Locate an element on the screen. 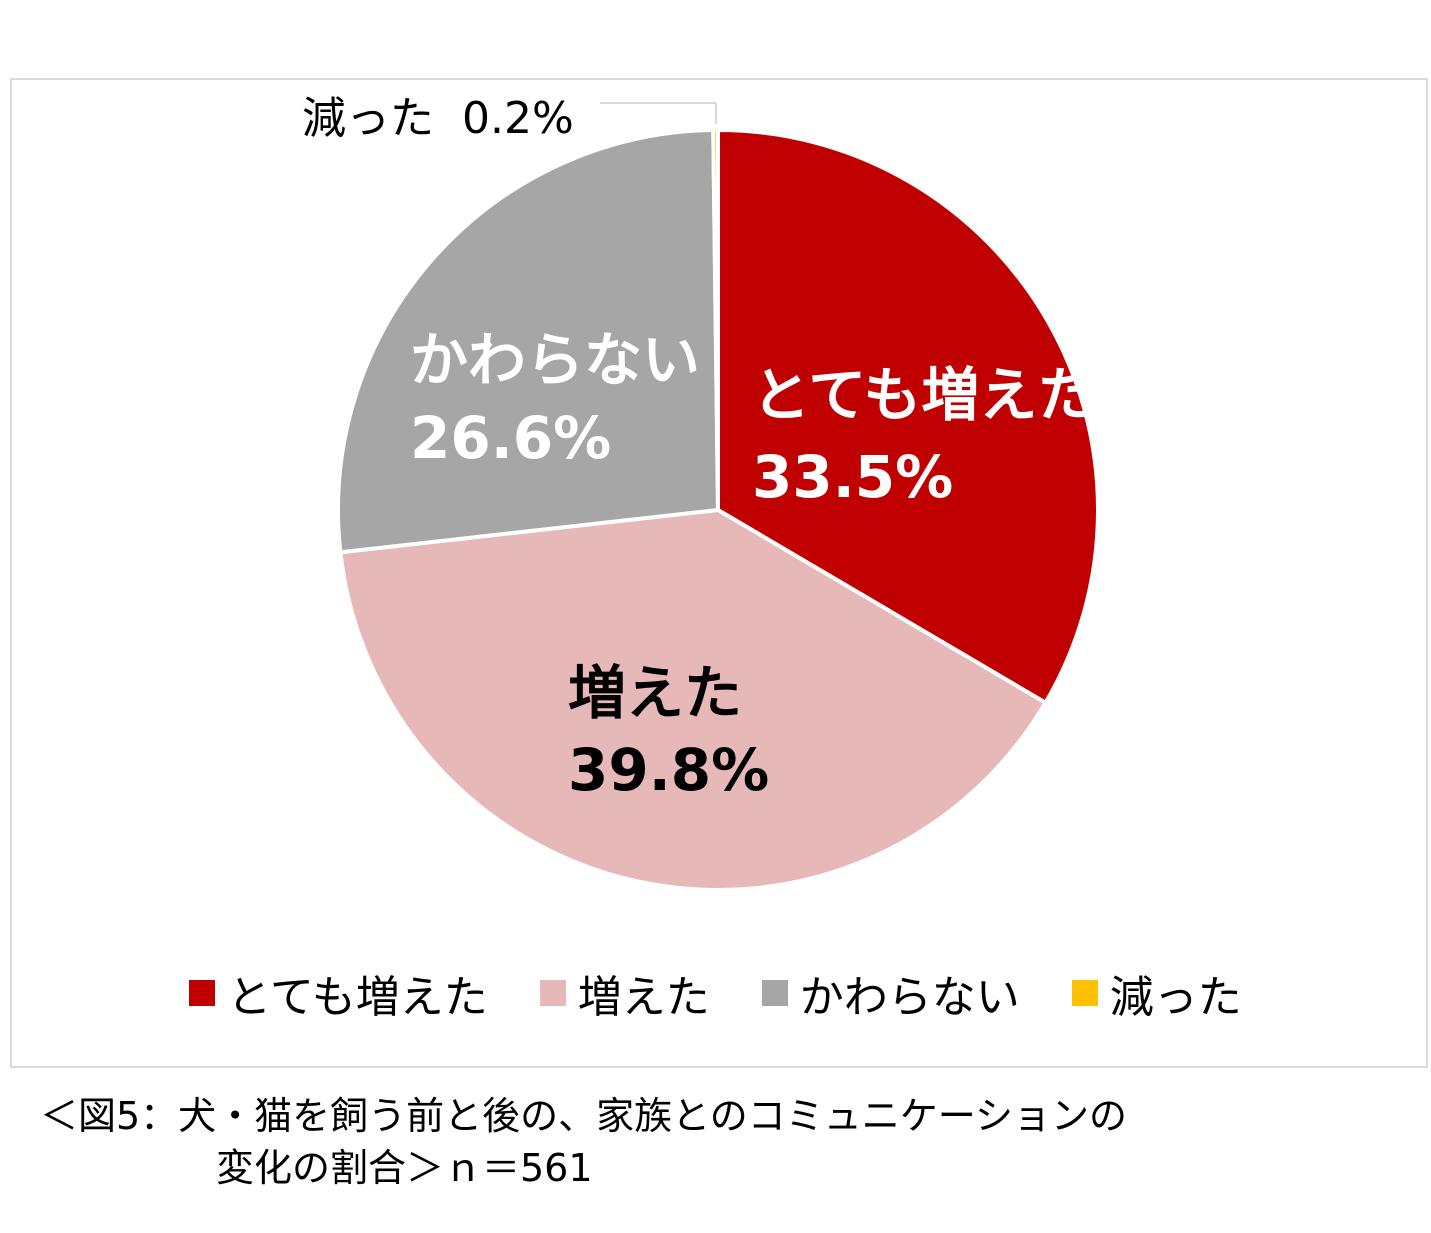 Image resolution: width=1431 pixels, height=1233 pixels. data-label-category: かわらない is located at coordinates (555, 360).